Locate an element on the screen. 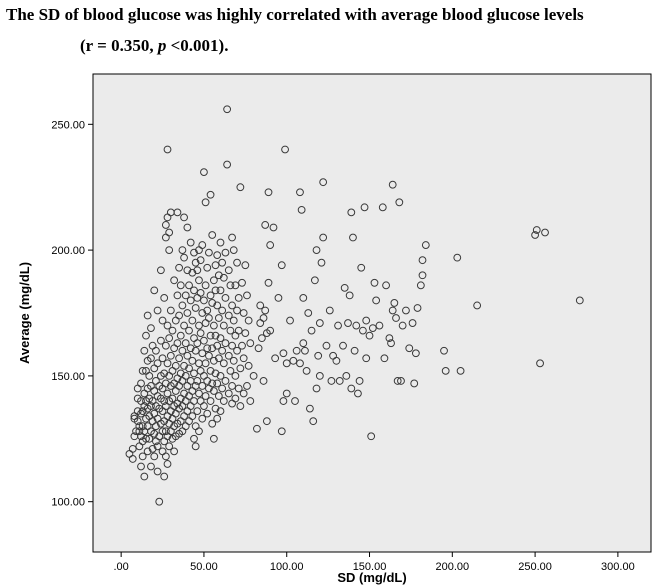 The width and height of the screenshot is (663, 587). chart-title-line-2: (r = 0.350, p <0.001). is located at coordinates (154, 46).